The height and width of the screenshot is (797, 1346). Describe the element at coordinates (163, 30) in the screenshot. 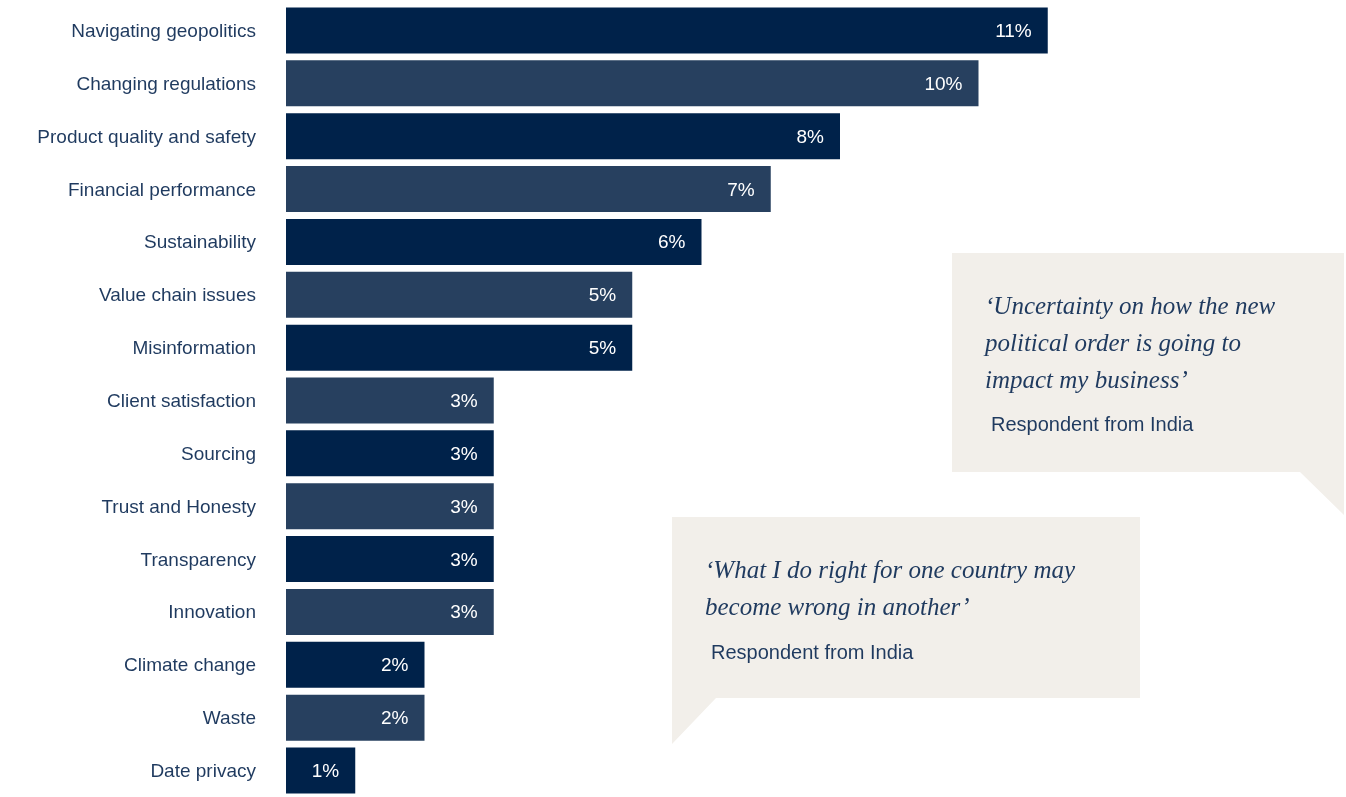

I see `y-tick-label: Navigating geopolitics` at that location.